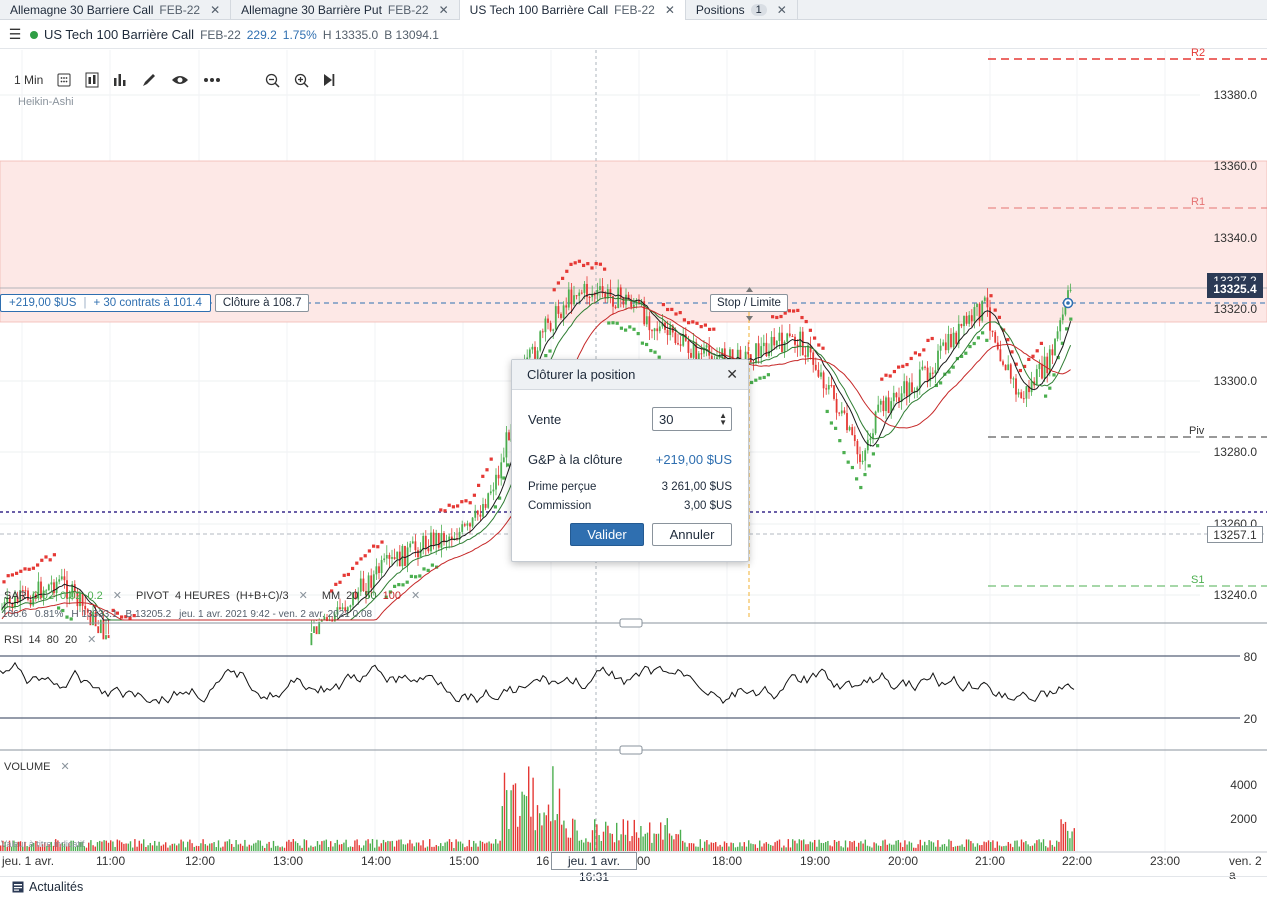  I want to click on draw-icon, so click(149, 80).